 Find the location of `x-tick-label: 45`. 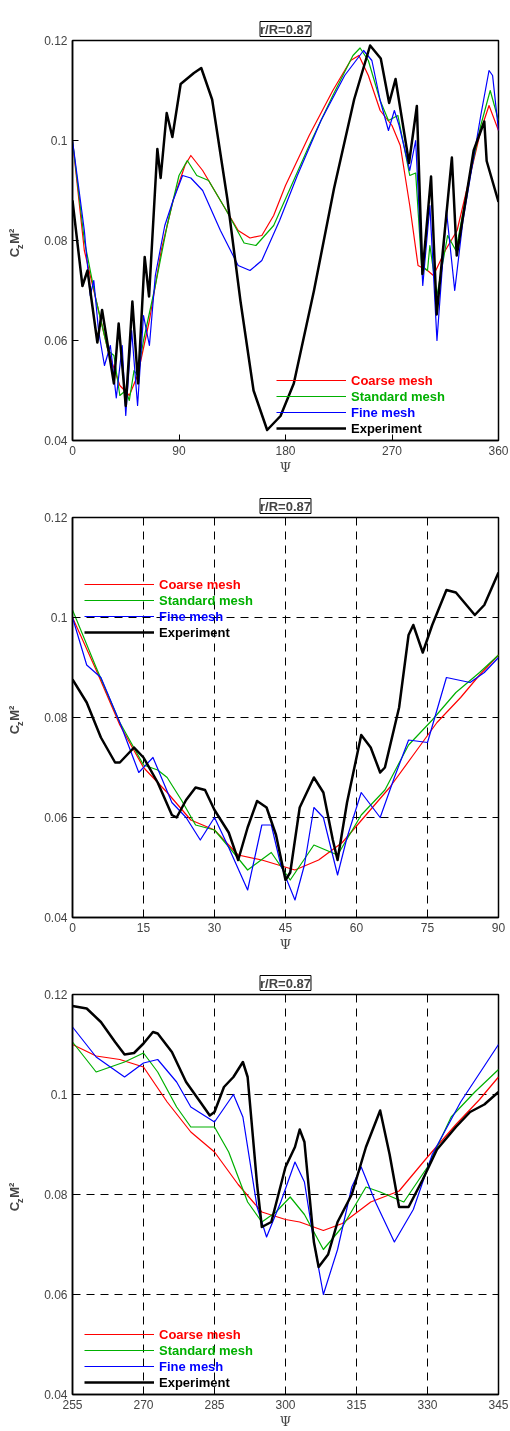

x-tick-label: 45 is located at coordinates (285, 927).